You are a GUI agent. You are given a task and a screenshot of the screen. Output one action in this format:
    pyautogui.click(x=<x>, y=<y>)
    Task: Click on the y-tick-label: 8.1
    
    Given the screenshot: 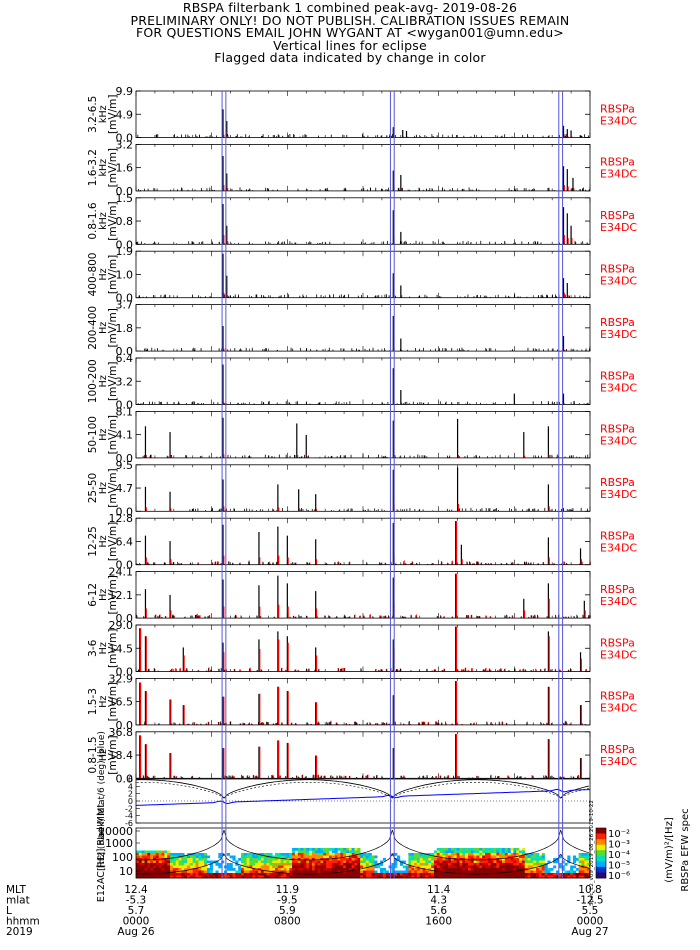 What is the action you would take?
    pyautogui.click(x=125, y=411)
    